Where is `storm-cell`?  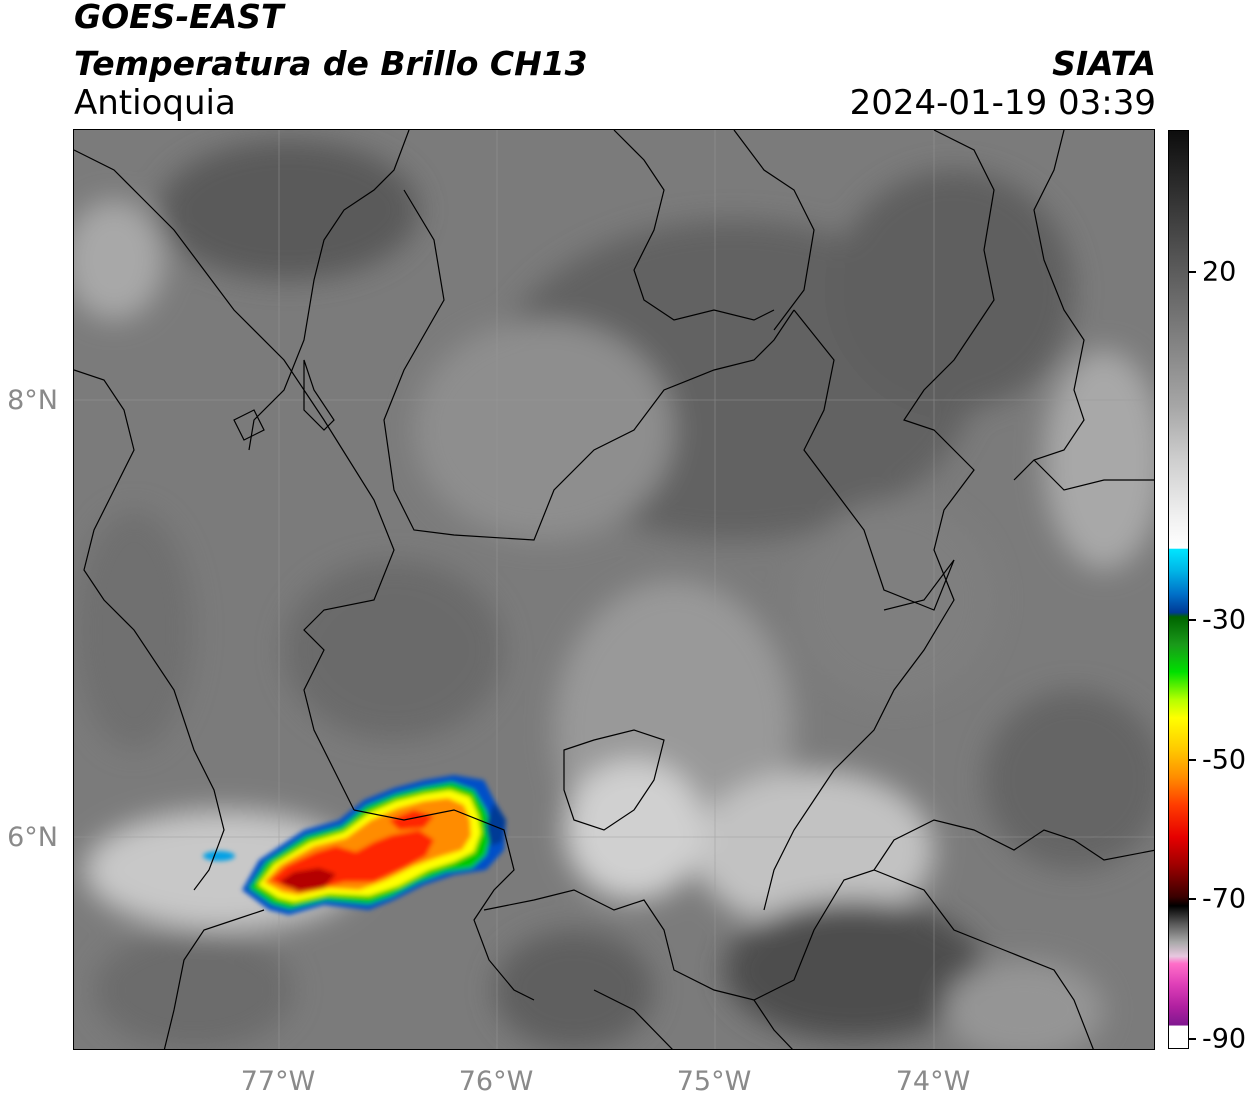 storm-cell is located at coordinates (354, 845).